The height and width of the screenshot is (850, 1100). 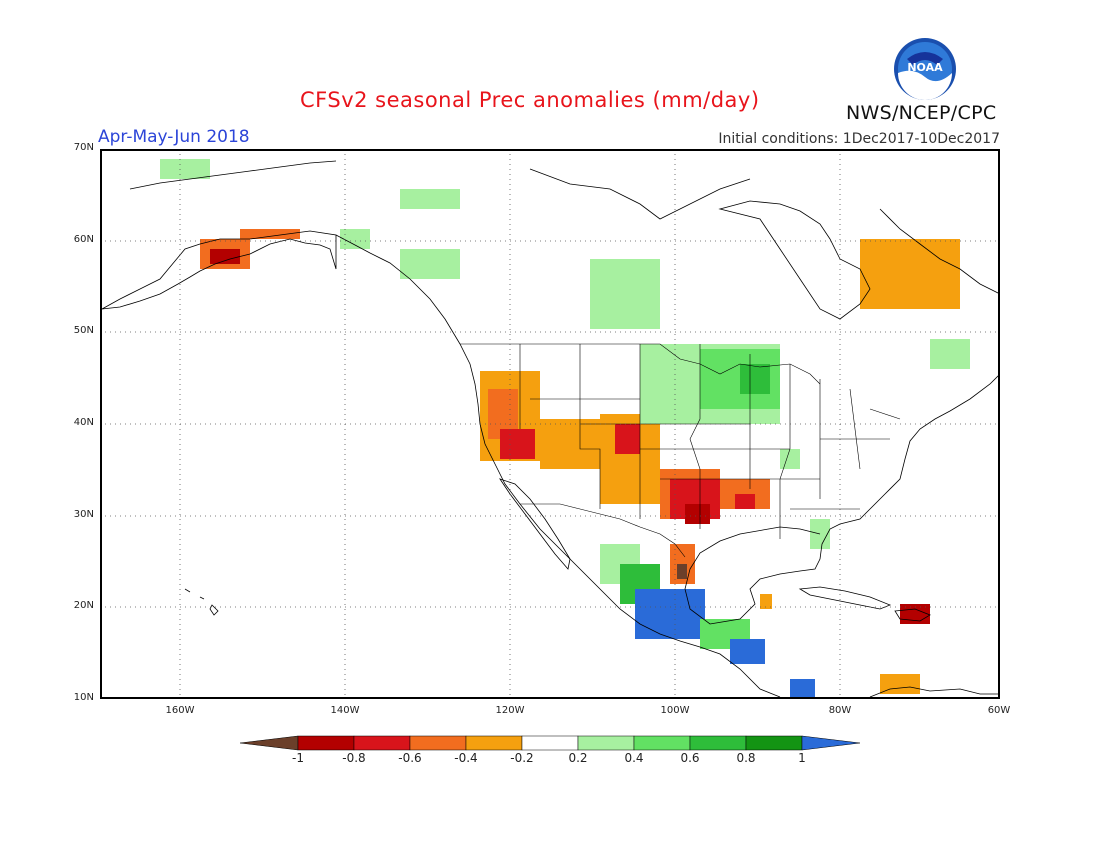 What do you see at coordinates (697, 514) in the screenshot?
I see `dry-texas-deep` at bounding box center [697, 514].